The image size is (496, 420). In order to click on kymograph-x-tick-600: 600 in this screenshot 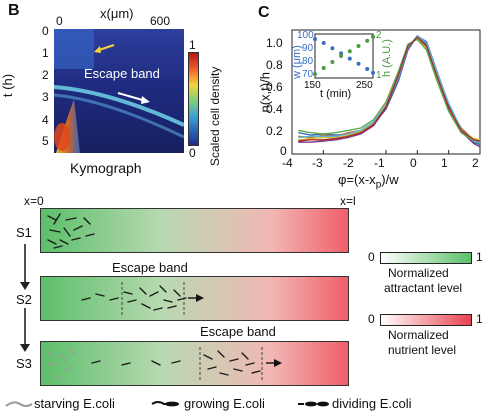, I will do `click(160, 21)`.